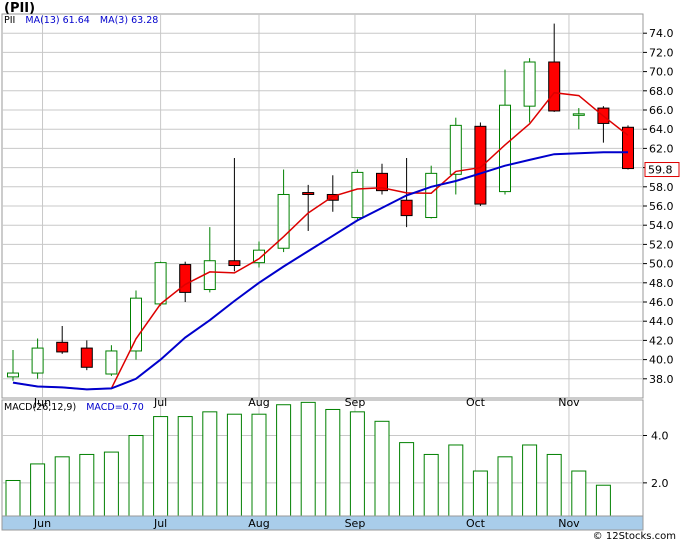  What do you see at coordinates (661, 244) in the screenshot?
I see `y-tick-label: 52.0` at bounding box center [661, 244].